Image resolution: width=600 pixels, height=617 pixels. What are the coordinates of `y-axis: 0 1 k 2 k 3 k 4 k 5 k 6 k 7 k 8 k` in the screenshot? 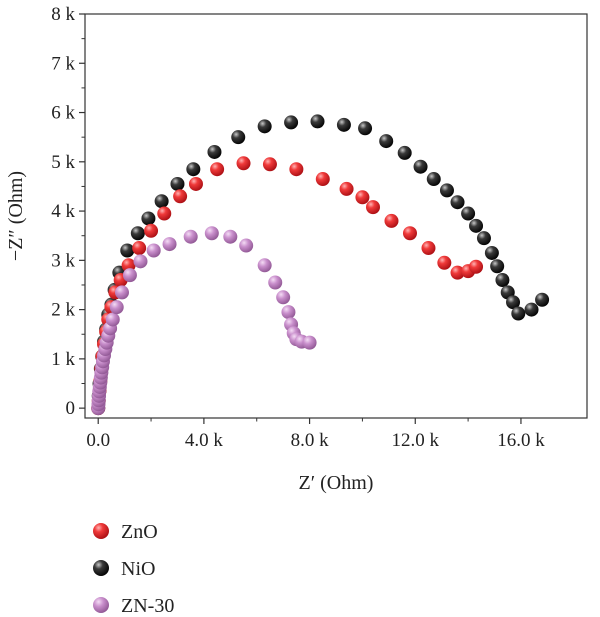 It's located at (68, 211).